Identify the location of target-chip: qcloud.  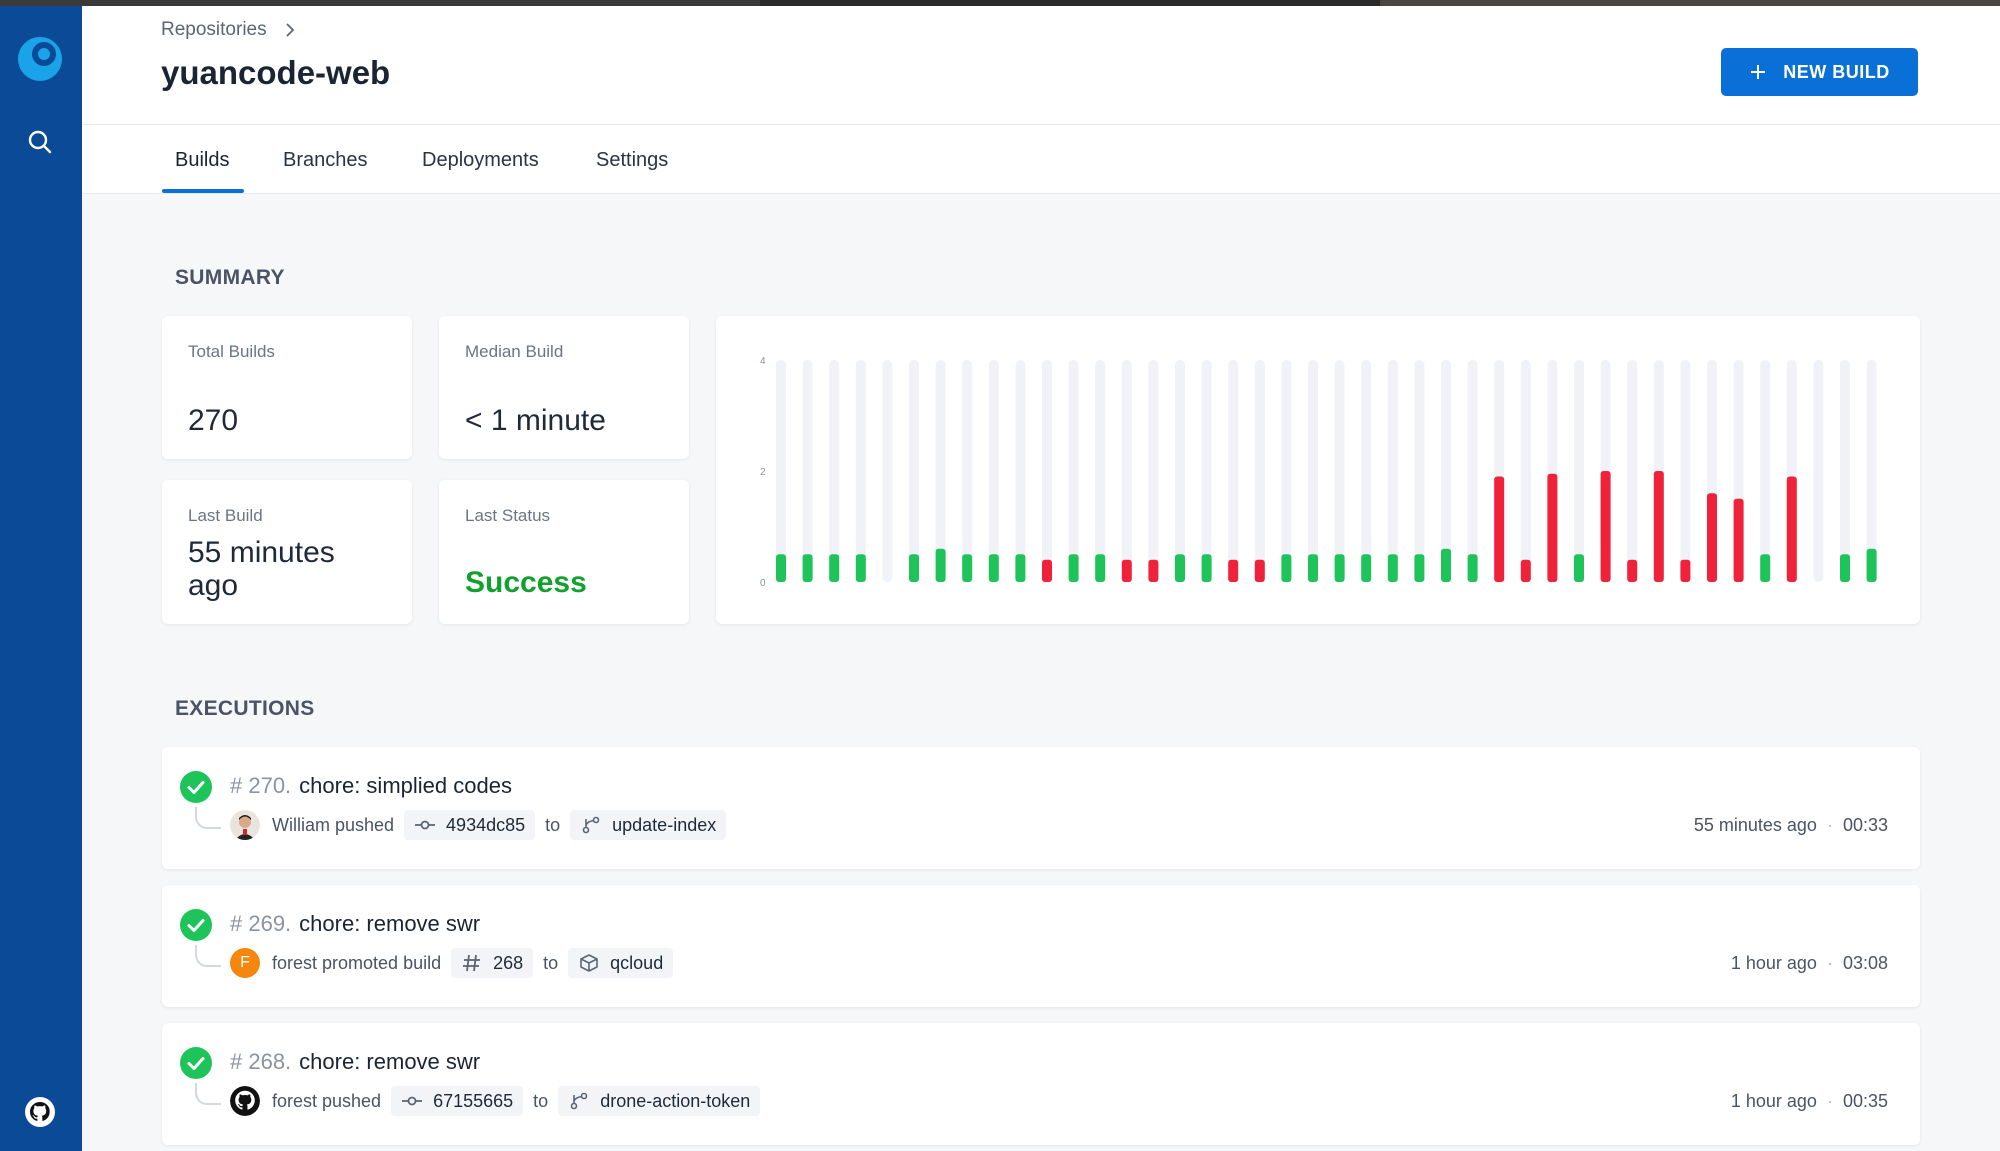
(621, 963).